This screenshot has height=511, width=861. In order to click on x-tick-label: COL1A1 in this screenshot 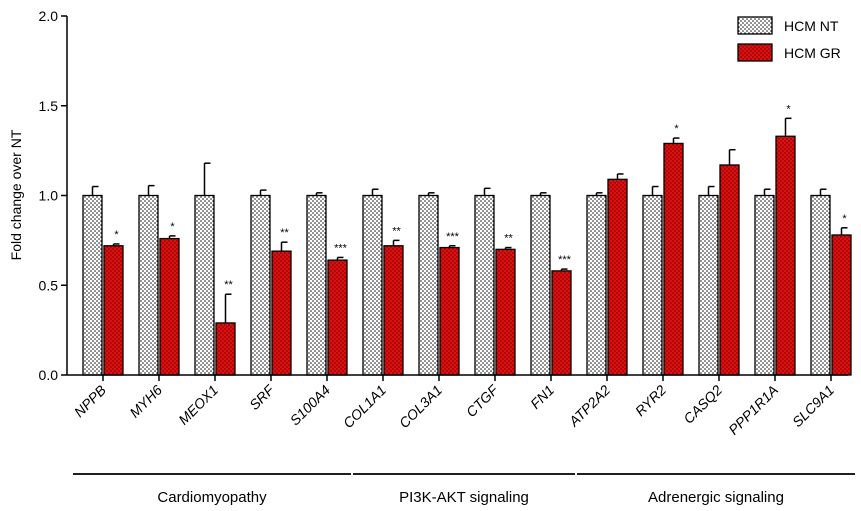, I will do `click(364, 406)`.